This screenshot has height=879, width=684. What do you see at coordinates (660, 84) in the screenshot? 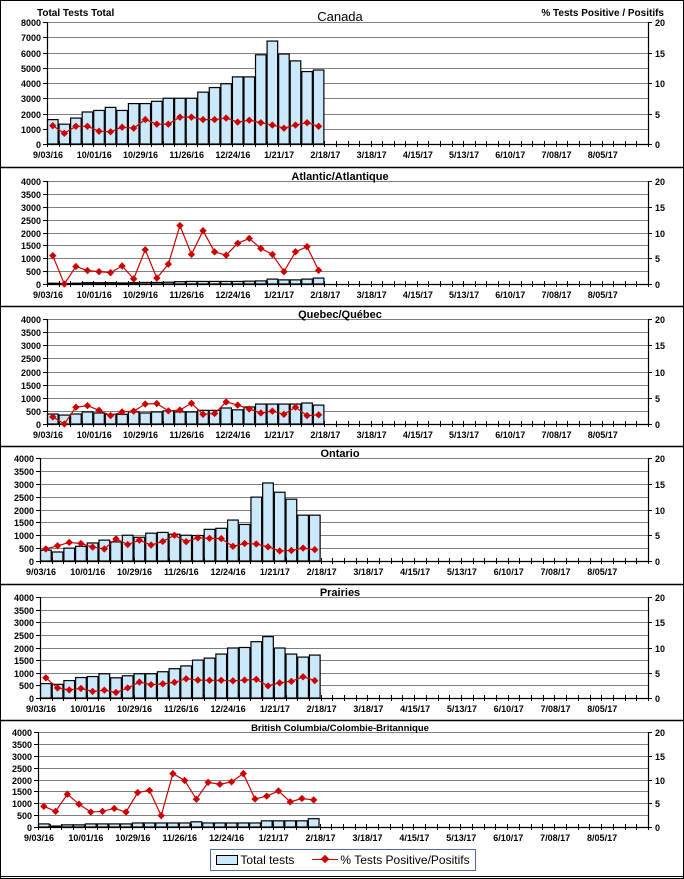
I see `y2-tick-label: 10` at bounding box center [660, 84].